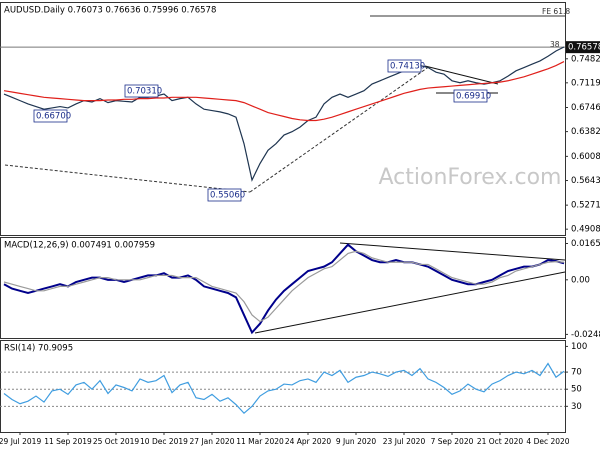 The width and height of the screenshot is (600, 450). What do you see at coordinates (579, 347) in the screenshot?
I see `y-tick-label: 100` at bounding box center [579, 347].